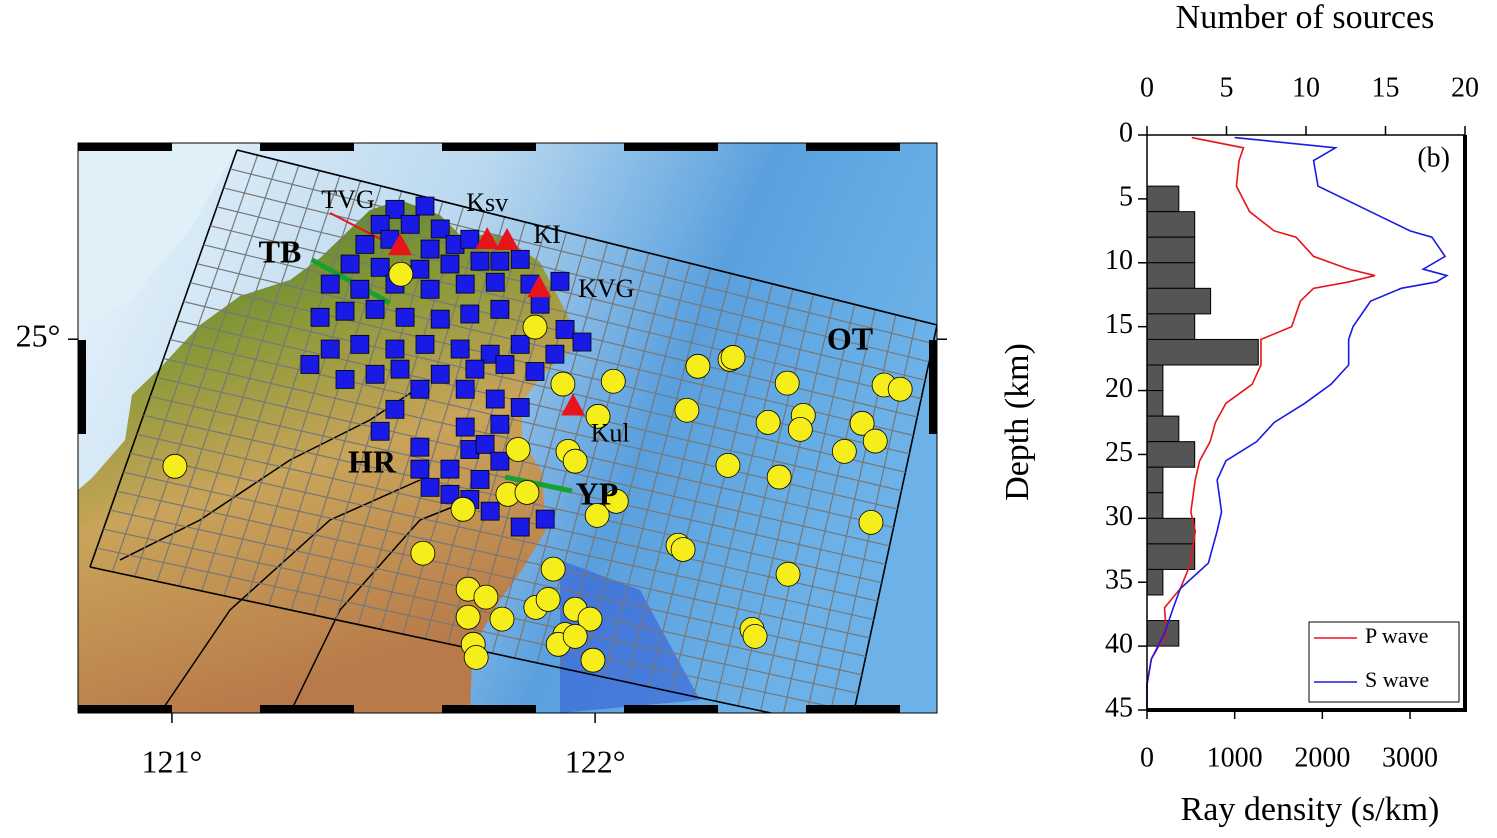 Image resolution: width=1497 pixels, height=838 pixels. I want to click on x2-tick-label: 15, so click(1386, 87).